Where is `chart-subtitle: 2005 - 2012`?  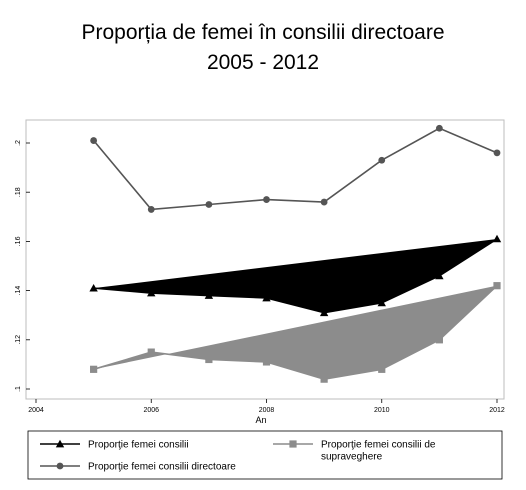 chart-subtitle: 2005 - 2012 is located at coordinates (263, 62).